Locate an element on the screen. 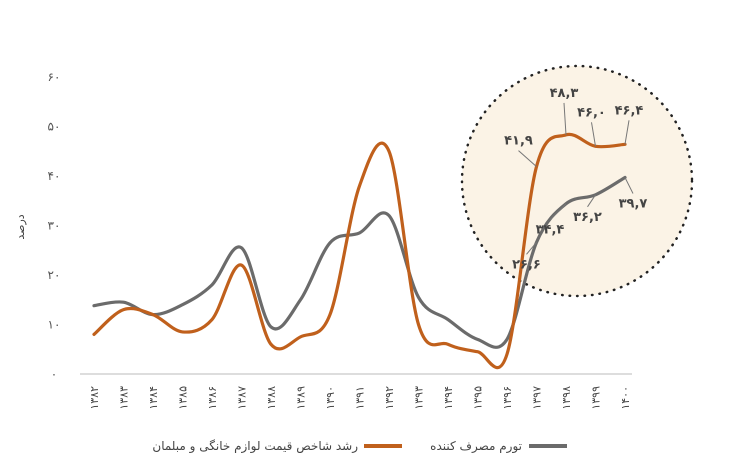 The height and width of the screenshot is (475, 729). x-tick-label: ۱۳۸۷ is located at coordinates (242, 398).